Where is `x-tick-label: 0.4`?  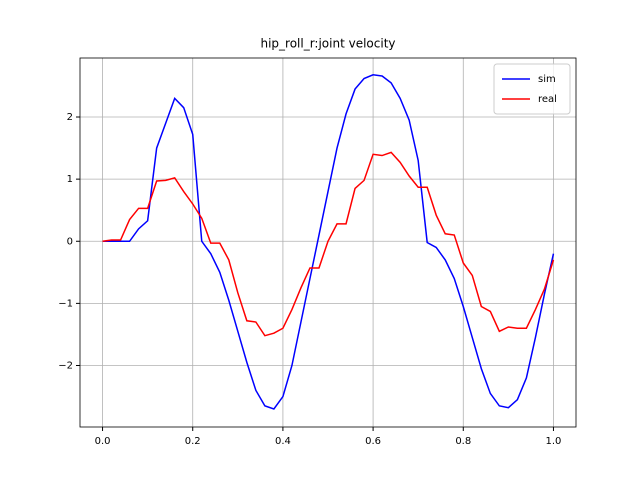
x-tick-label: 0.4 is located at coordinates (283, 441).